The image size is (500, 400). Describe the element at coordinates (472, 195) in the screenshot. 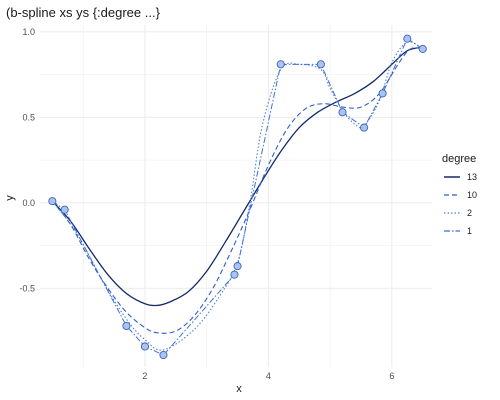

I see `legend-label-degree-10: 10` at that location.